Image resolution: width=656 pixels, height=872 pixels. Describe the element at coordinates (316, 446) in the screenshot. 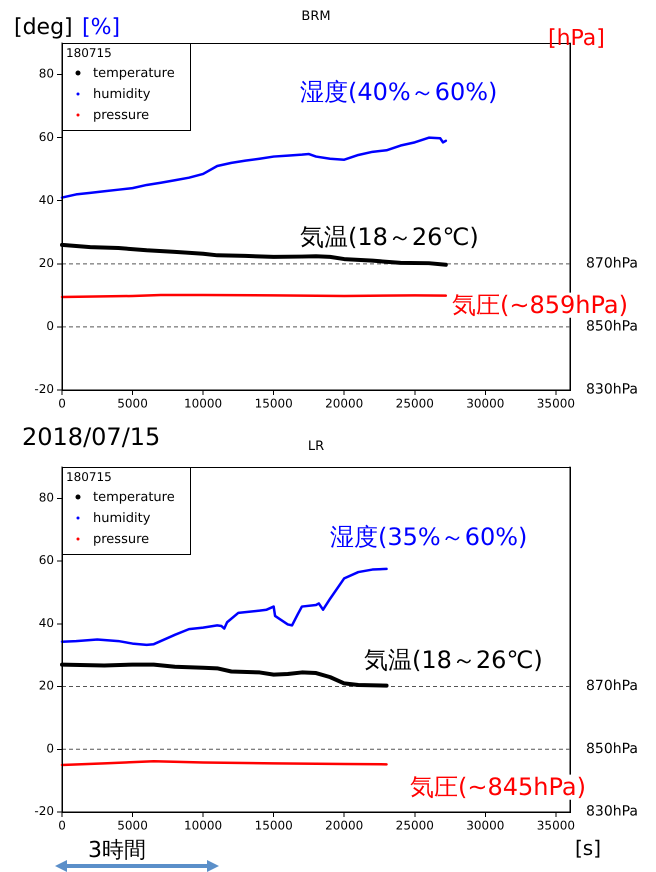

I see `chart-title: LR` at that location.